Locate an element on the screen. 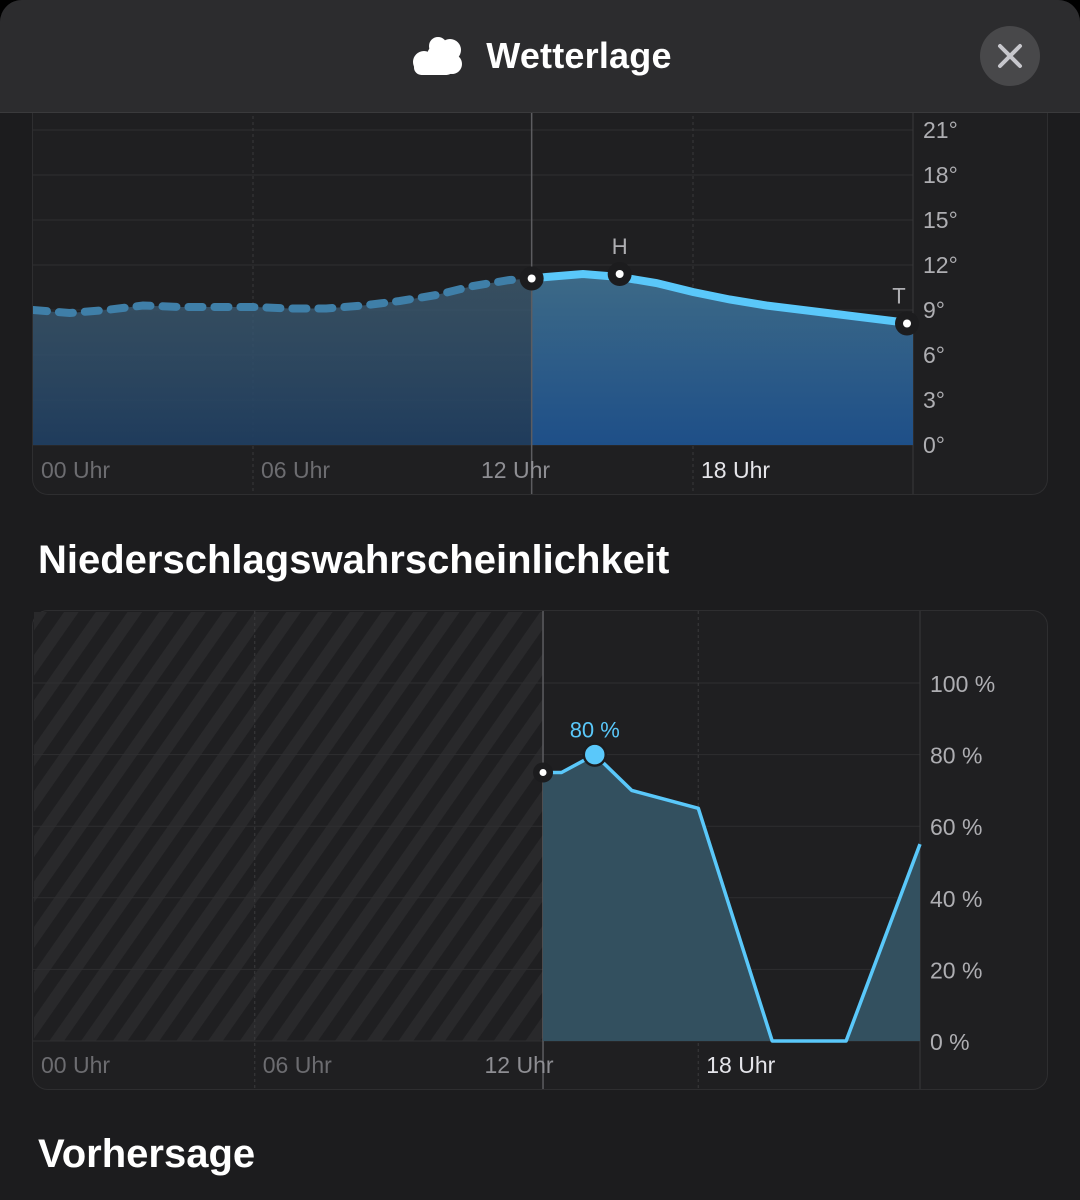 The image size is (1080, 1200). y-tick-label: 60 % is located at coordinates (956, 827).